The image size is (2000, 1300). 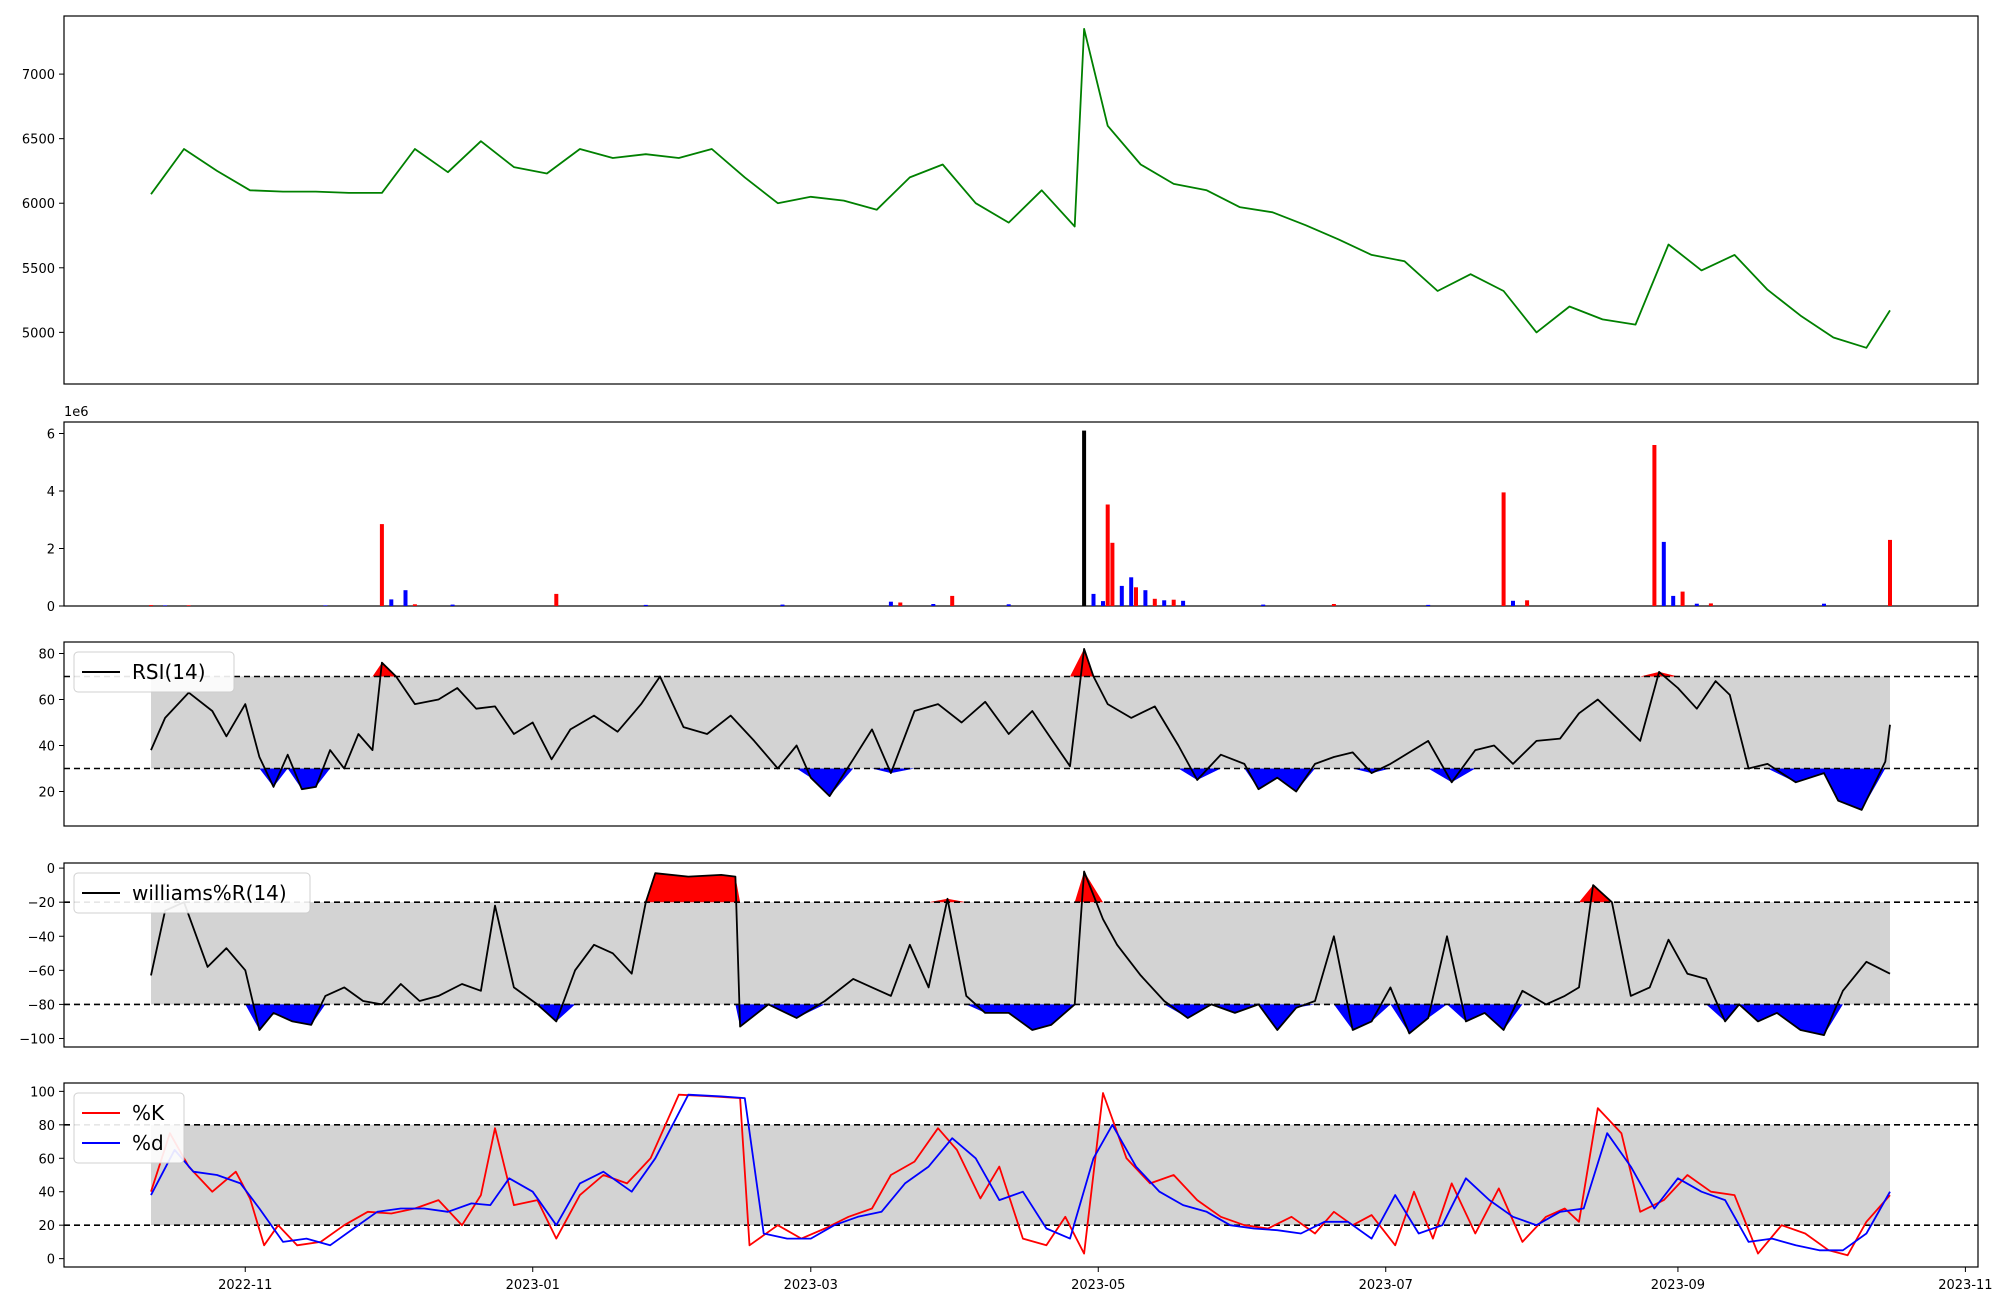 I want to click on x-tick-label: 2022-11, so click(x=245, y=1285).